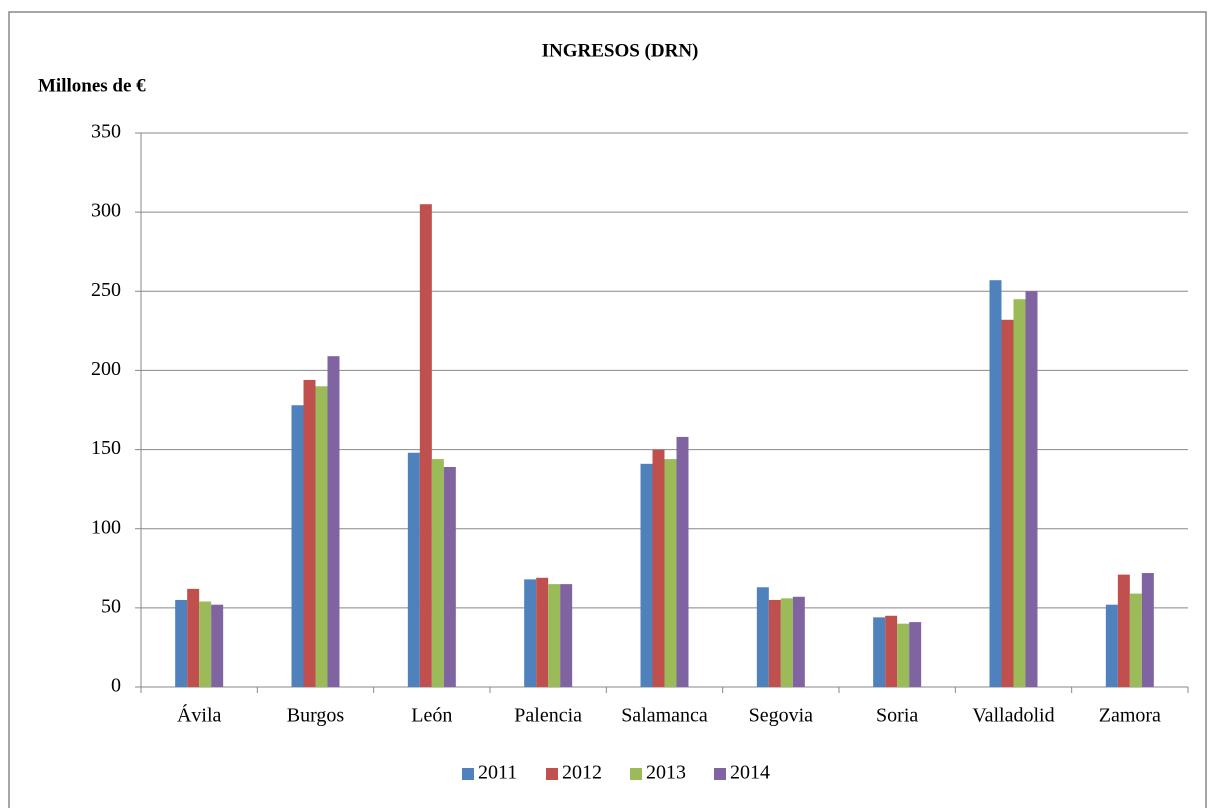 The image size is (1215, 808). I want to click on y-tick-label: 250, so click(106, 290).